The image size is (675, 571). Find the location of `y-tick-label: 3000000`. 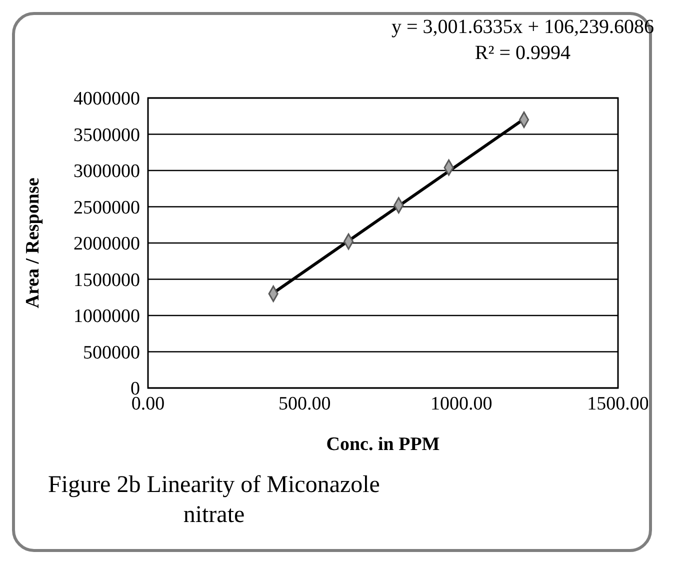

y-tick-label: 3000000 is located at coordinates (107, 171).